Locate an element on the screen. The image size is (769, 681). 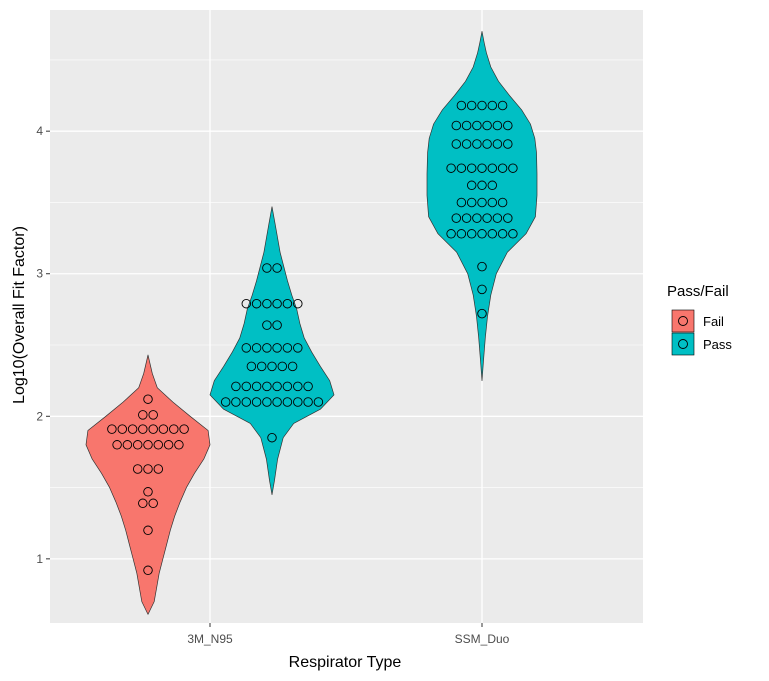
violin-ssm-duo-pass is located at coordinates (482, 206).